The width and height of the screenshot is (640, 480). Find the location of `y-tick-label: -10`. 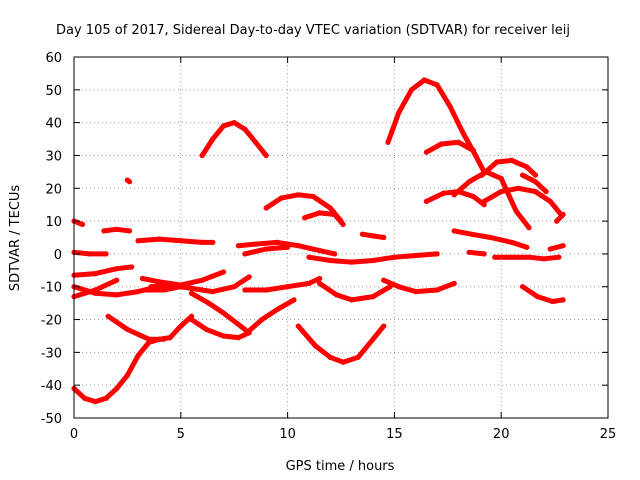

y-tick-label: -10 is located at coordinates (51, 288).